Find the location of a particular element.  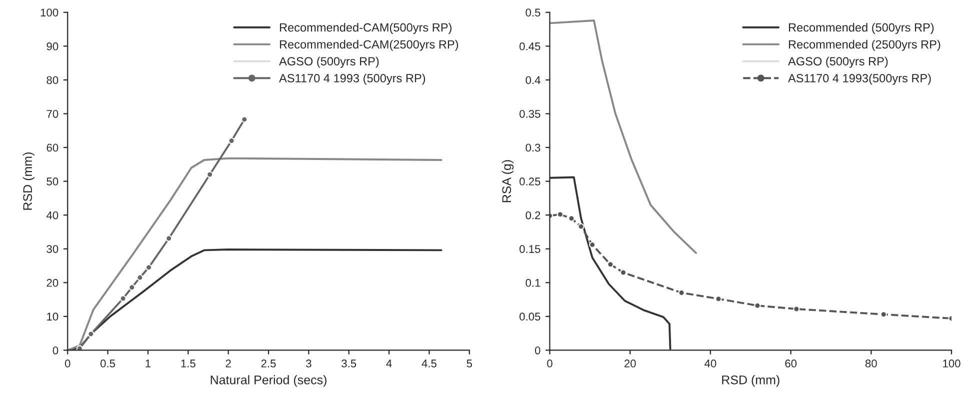

y-tick-label: 60 is located at coordinates (52, 148).